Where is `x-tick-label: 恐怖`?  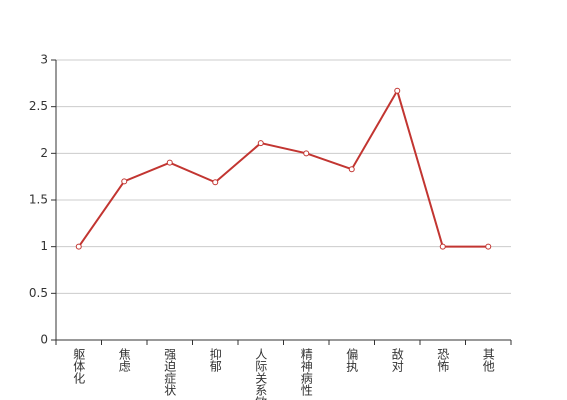
x-tick-label: 恐怖 is located at coordinates (443, 360).